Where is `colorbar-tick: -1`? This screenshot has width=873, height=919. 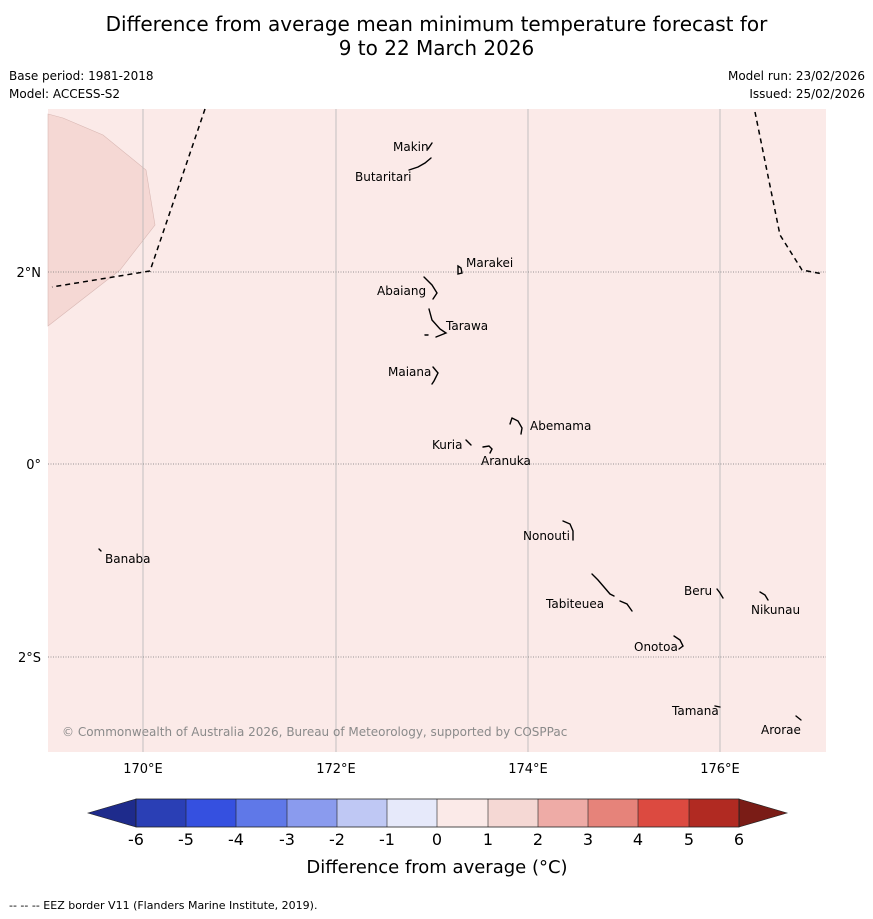 colorbar-tick: -1 is located at coordinates (387, 839).